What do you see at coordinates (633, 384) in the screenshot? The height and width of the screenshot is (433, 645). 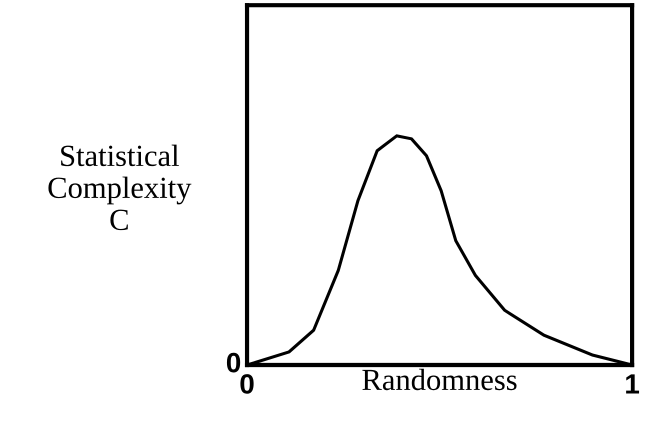 I see `x-tick-label: 1` at bounding box center [633, 384].